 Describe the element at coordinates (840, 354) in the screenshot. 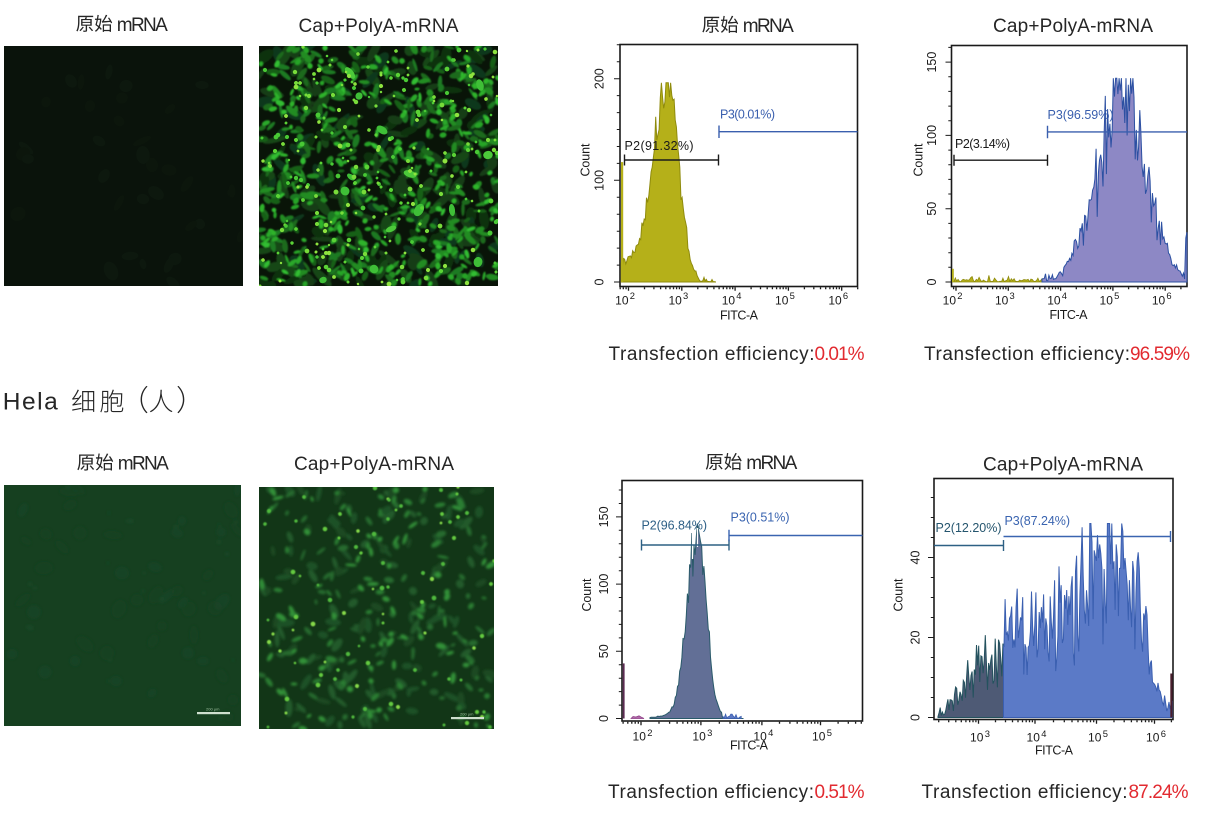

I see `svg-text: 0.01%` at that location.